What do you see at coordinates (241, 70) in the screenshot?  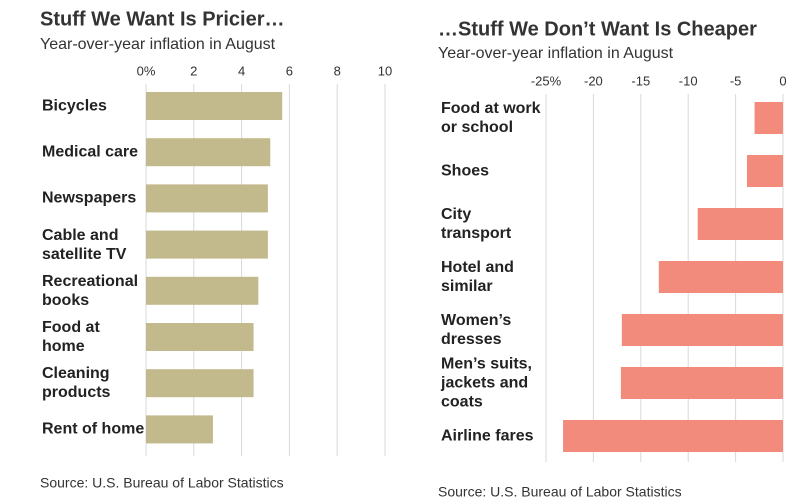 I see `x-tick-label: 4` at bounding box center [241, 70].